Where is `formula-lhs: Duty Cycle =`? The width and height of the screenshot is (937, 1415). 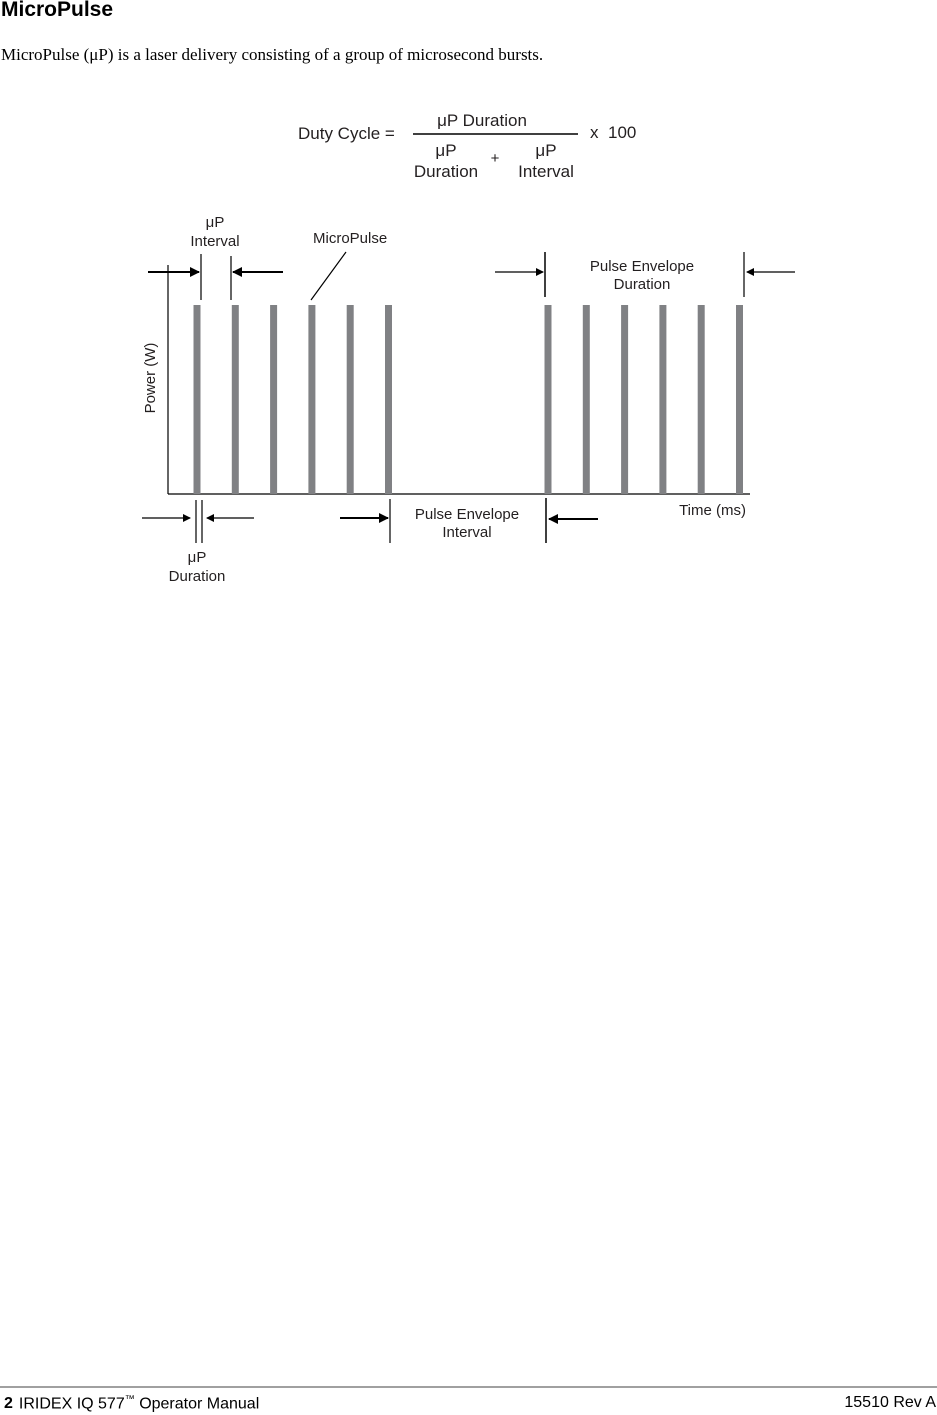
formula-lhs: Duty Cycle = is located at coordinates (346, 133).